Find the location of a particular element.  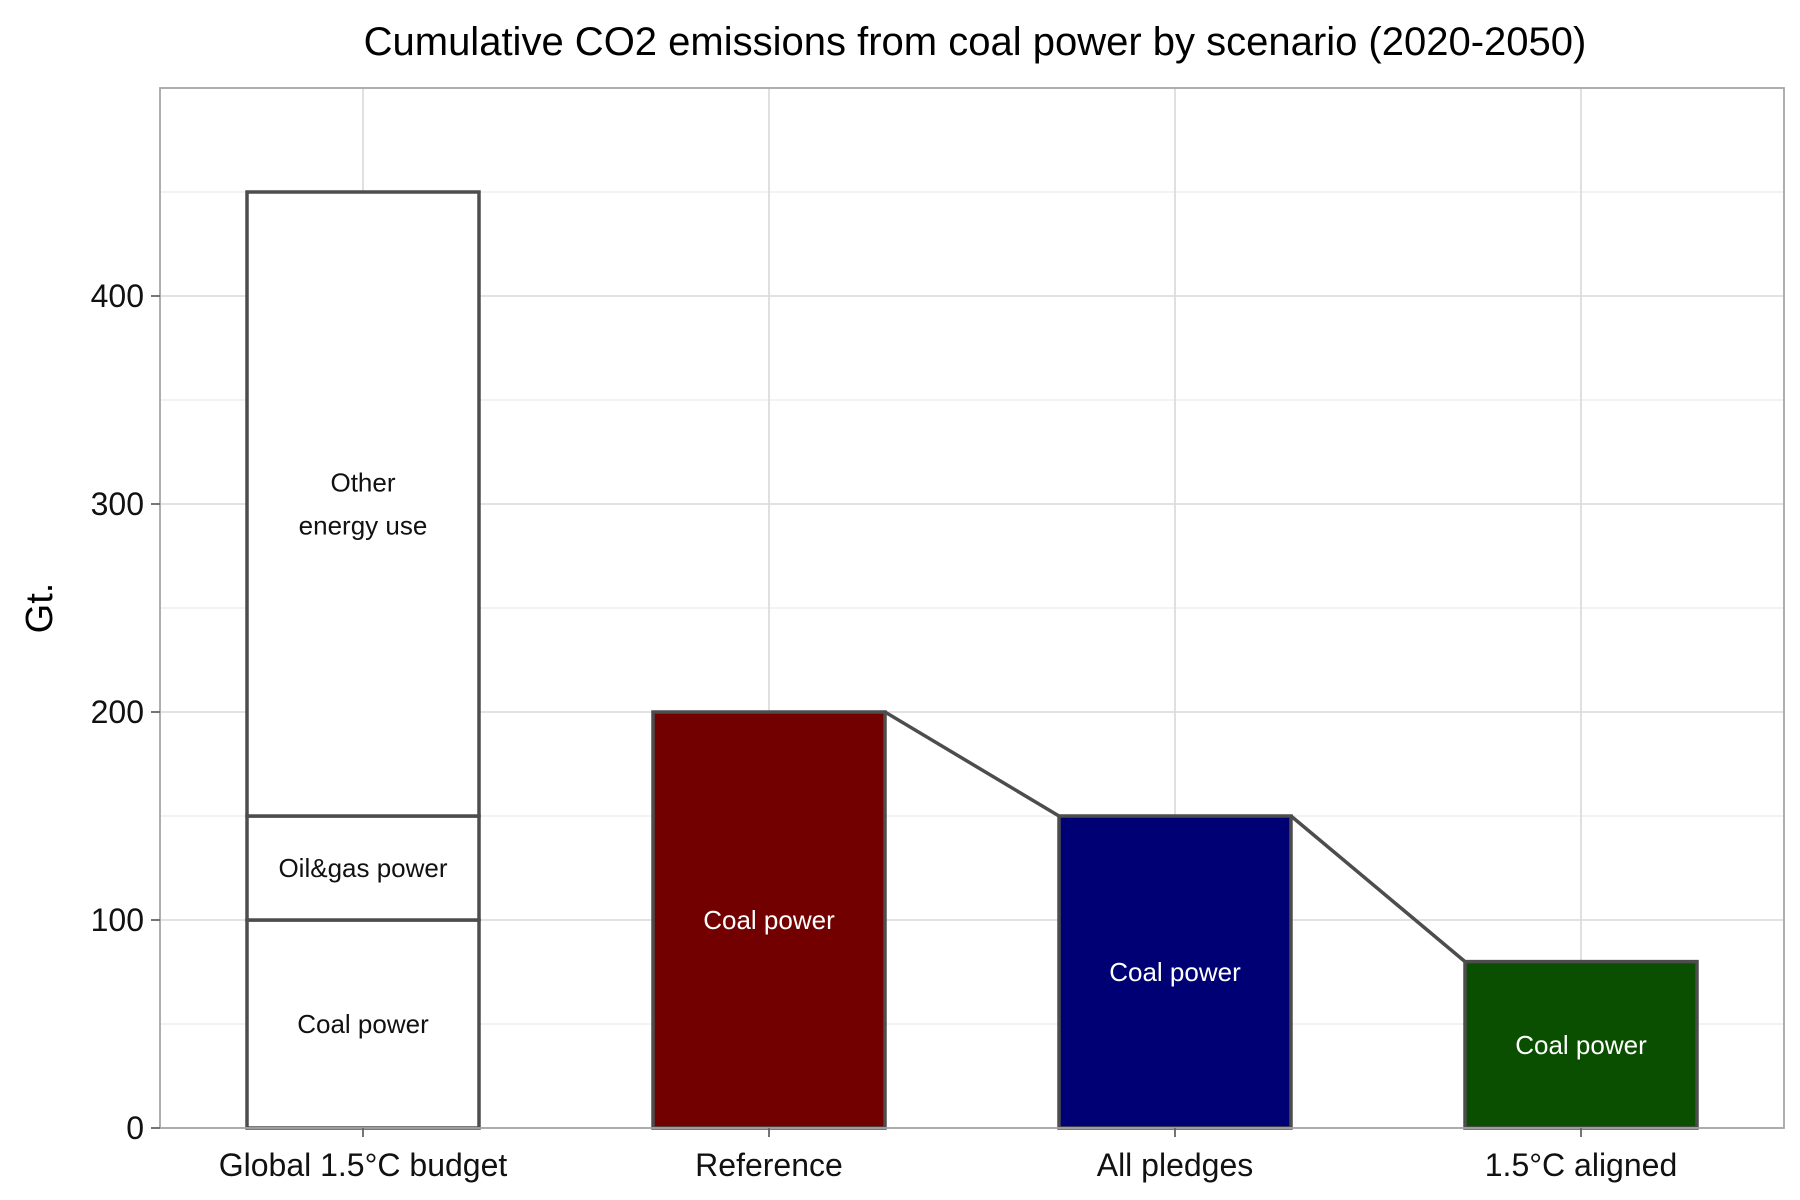

y-tick-label: 0 is located at coordinates (135, 1128).